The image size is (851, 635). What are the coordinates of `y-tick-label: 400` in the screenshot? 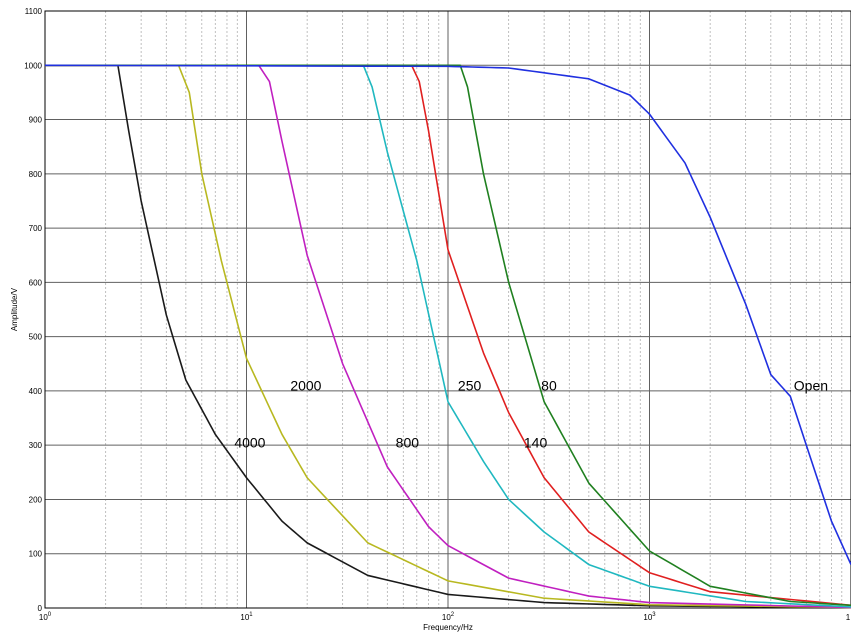 It's located at (36, 391).